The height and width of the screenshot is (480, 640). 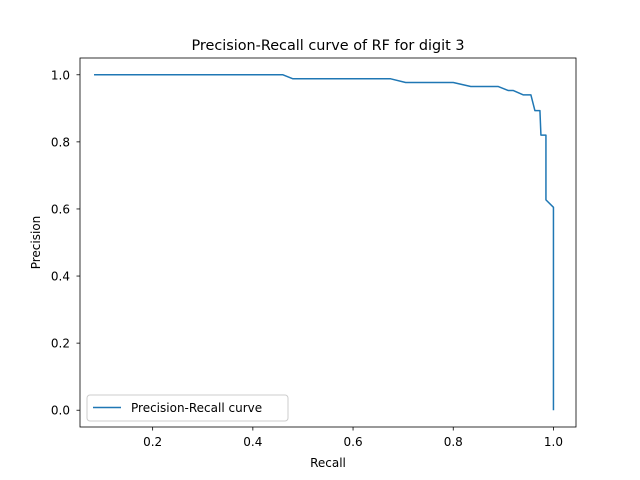 I want to click on y-tick-label: 0.6, so click(x=60, y=209).